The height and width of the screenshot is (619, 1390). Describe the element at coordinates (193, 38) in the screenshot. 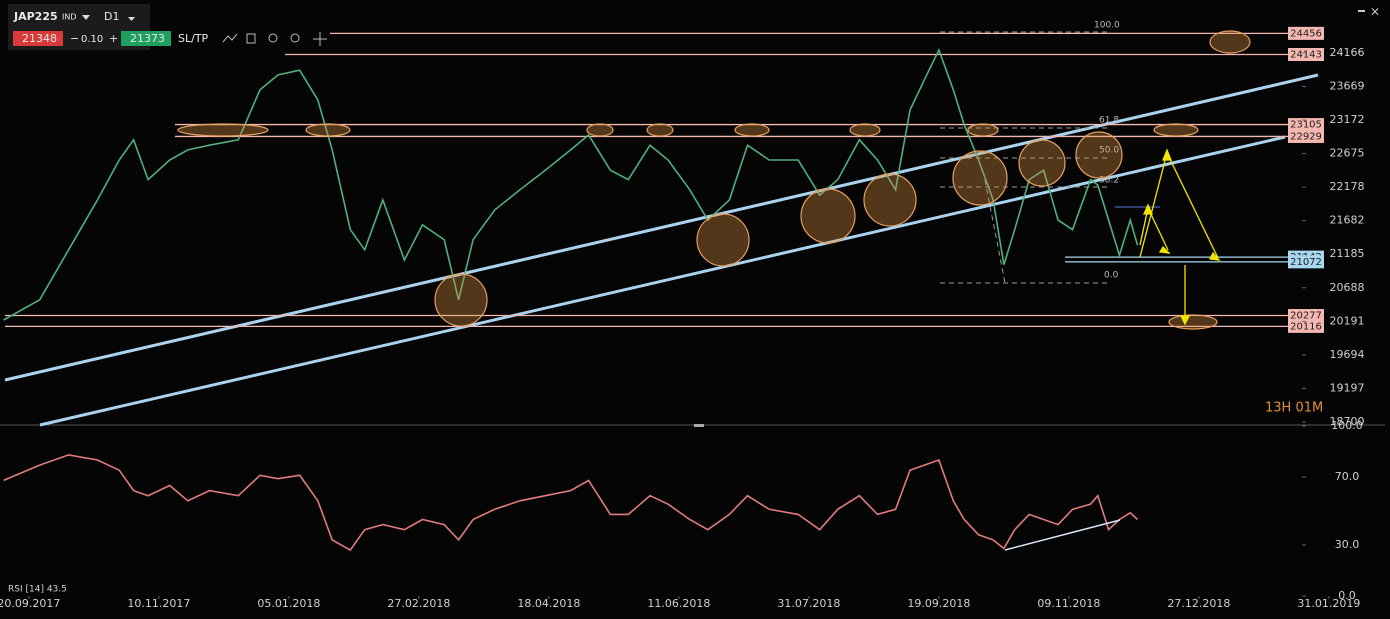

I see `sl-tp: SL/TP` at that location.